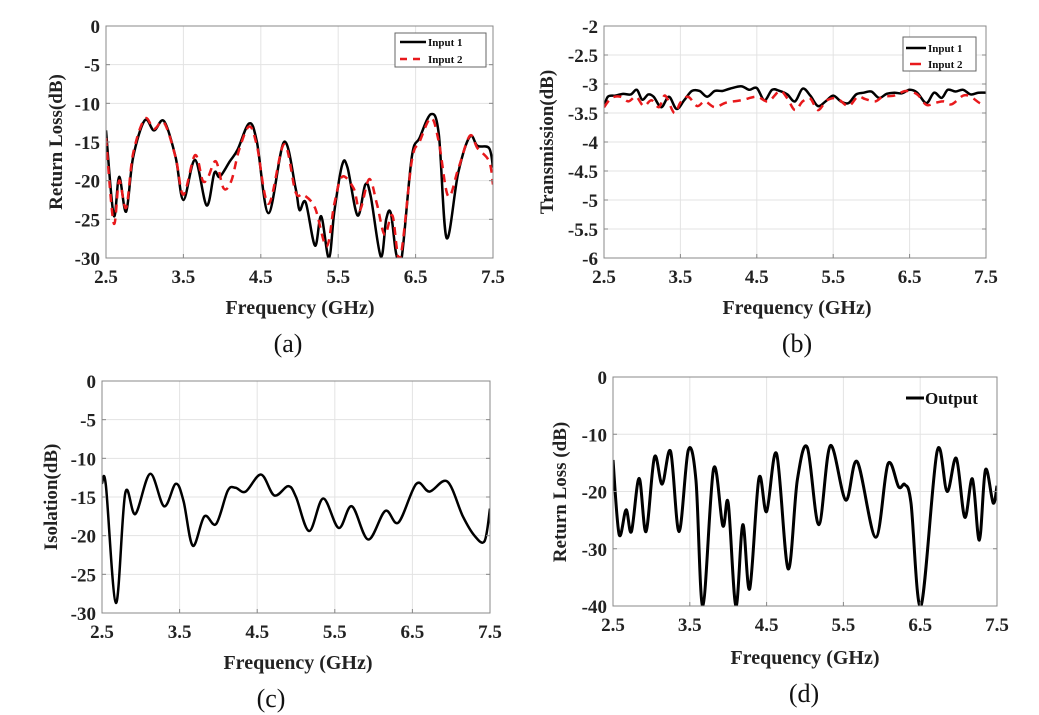 Image resolution: width=1039 pixels, height=715 pixels. Describe the element at coordinates (547, 142) in the screenshot. I see `y-axis-label-b: Transmission(dB)` at that location.